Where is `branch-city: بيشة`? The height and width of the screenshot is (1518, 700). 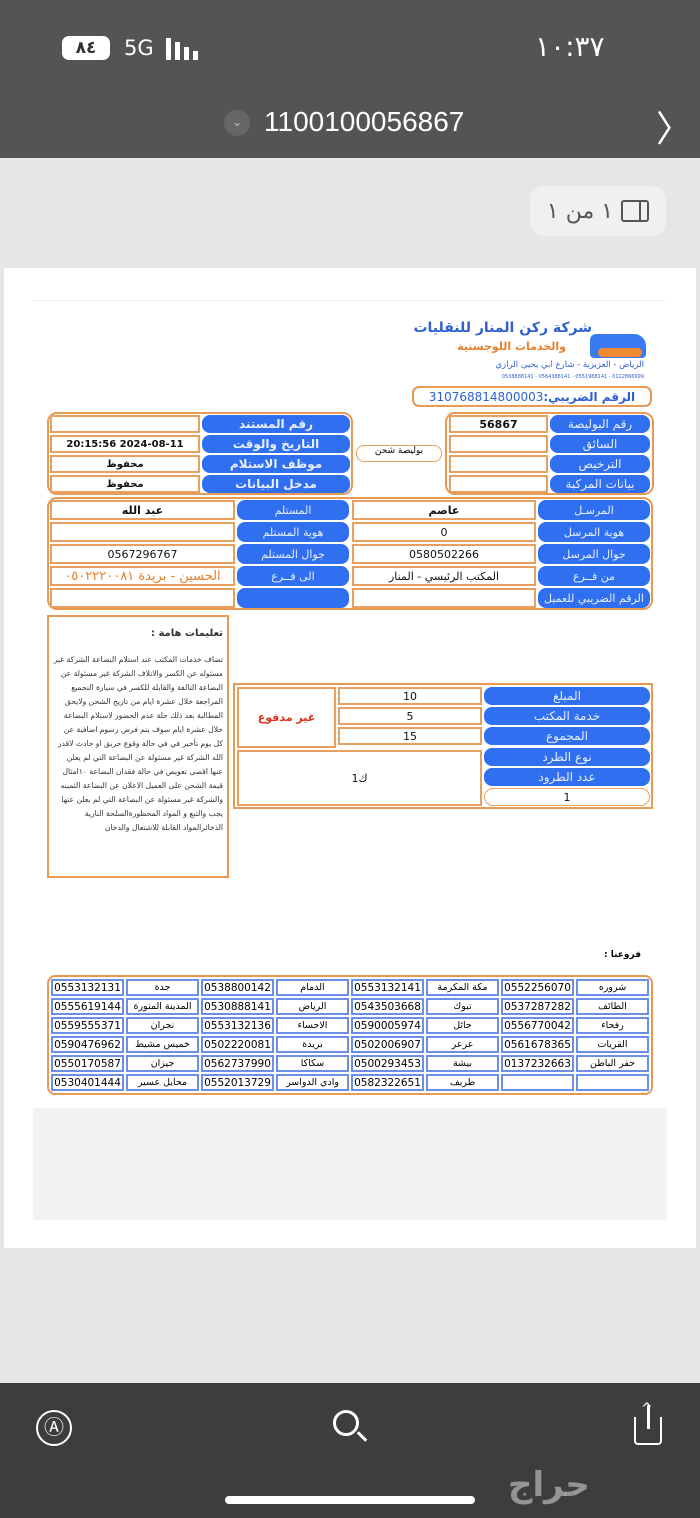
branch-city: بيشة is located at coordinates (462, 1063).